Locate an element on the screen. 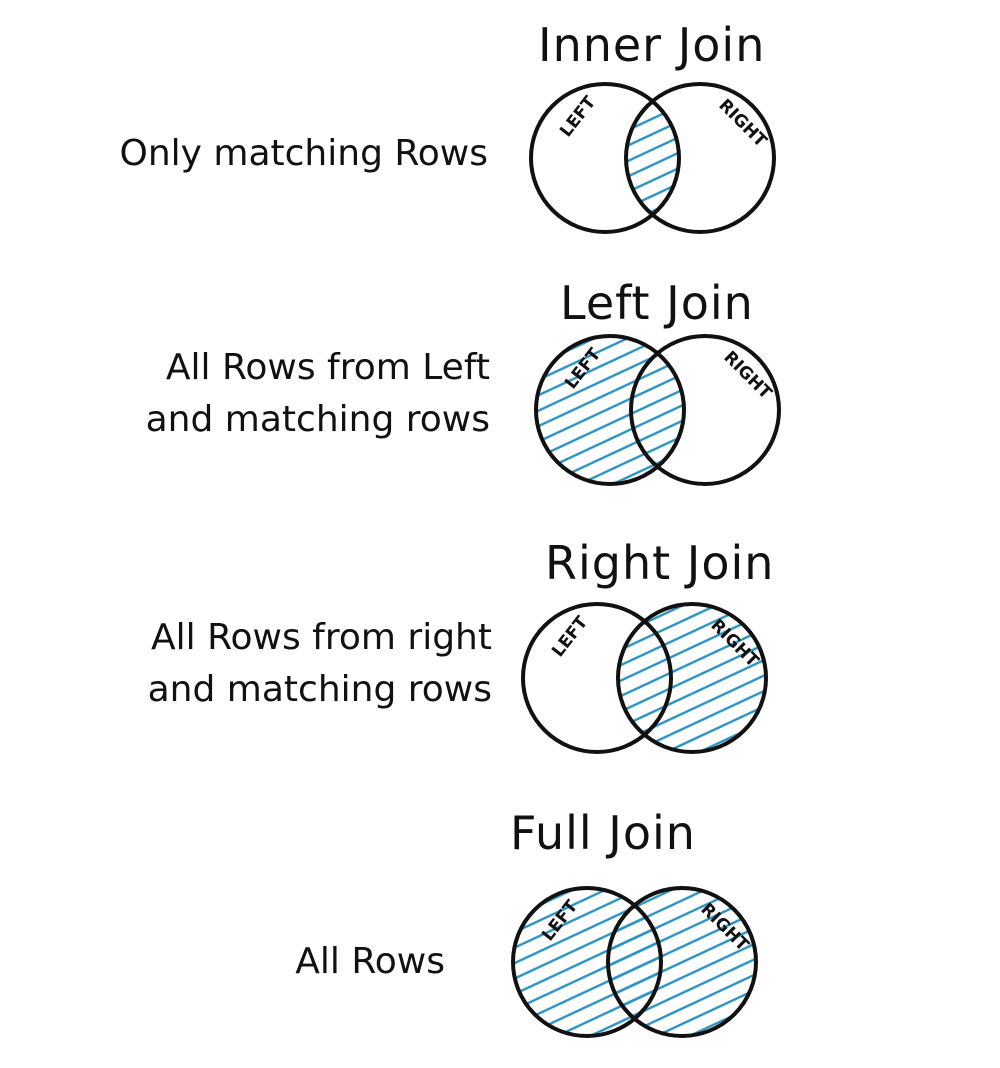  right-join-title-text: Right Join is located at coordinates (658, 563).